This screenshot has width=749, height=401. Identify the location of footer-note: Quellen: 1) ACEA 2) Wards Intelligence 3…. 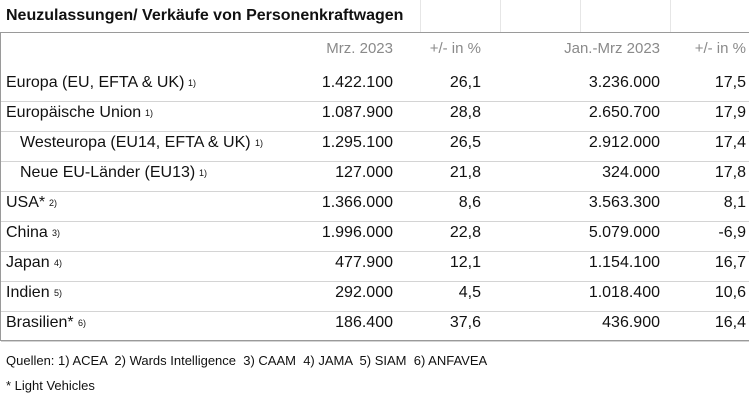
(247, 360).